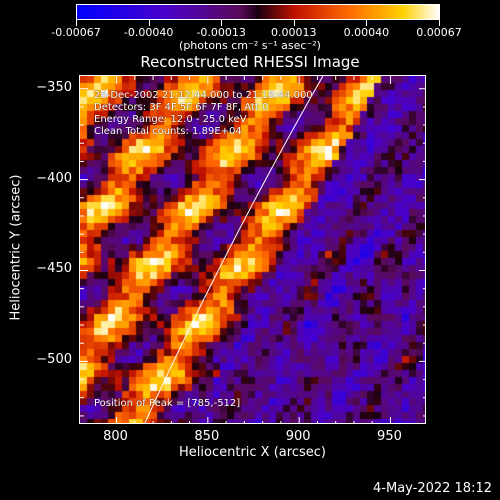  What do you see at coordinates (294, 32) in the screenshot?
I see `colorbar-tick-label: 0.00013` at bounding box center [294, 32].